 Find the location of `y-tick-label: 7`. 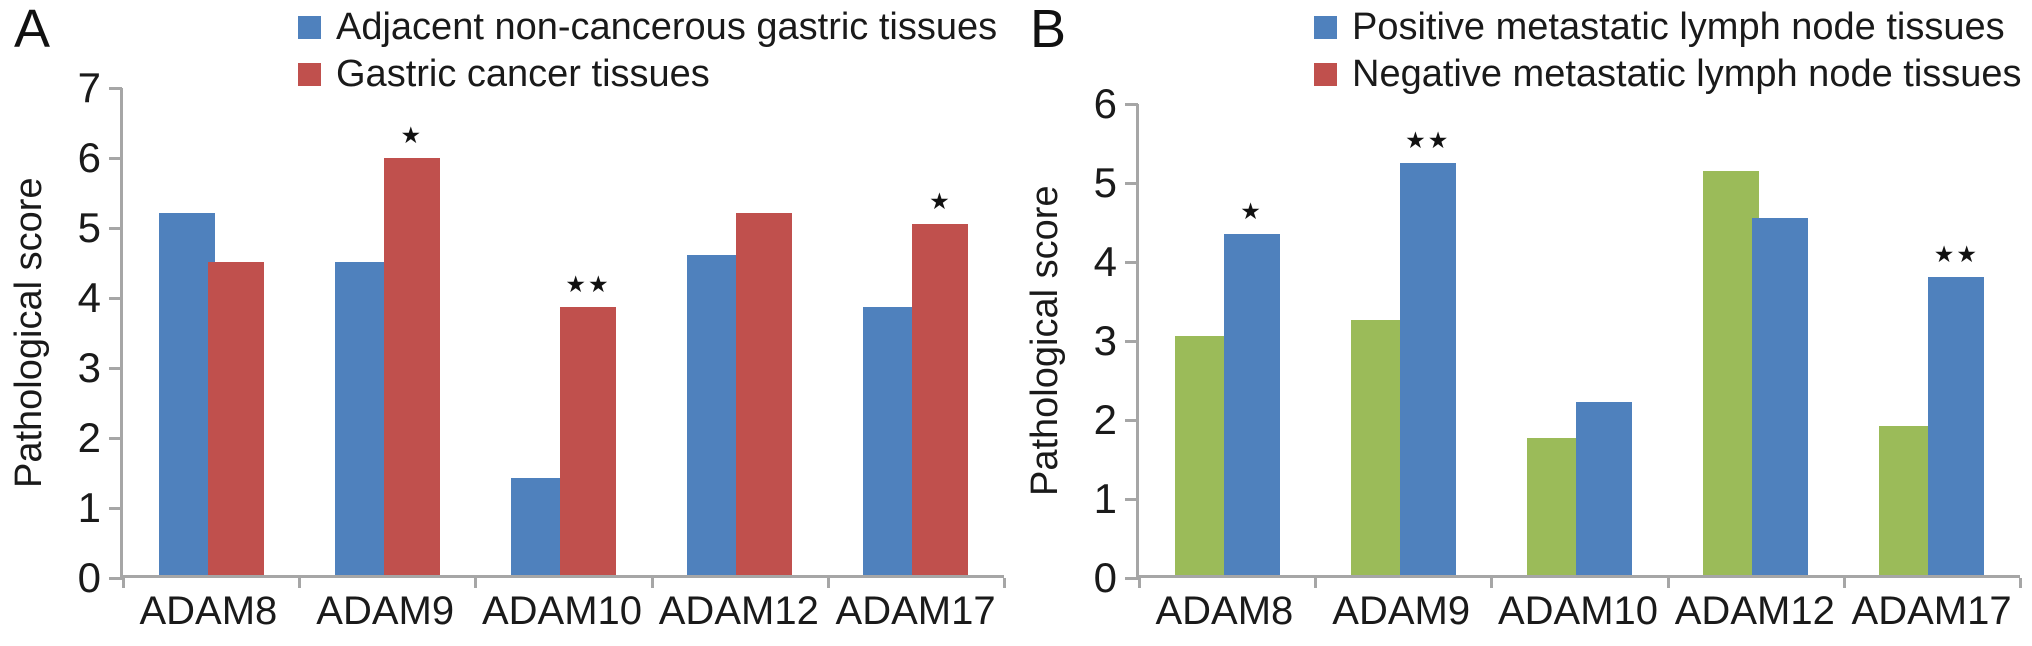

y-tick-label: 7 is located at coordinates (89, 87).